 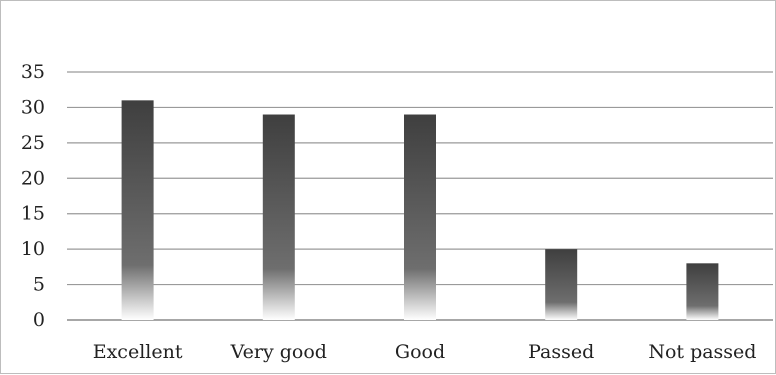 I want to click on x-category-label: Not passed, so click(x=702, y=352).